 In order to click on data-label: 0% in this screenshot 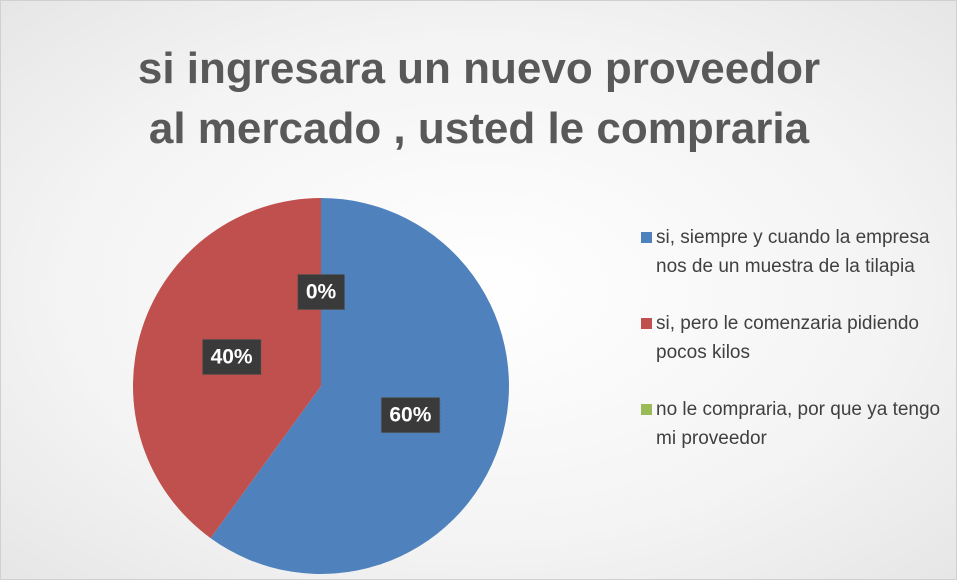, I will do `click(321, 292)`.